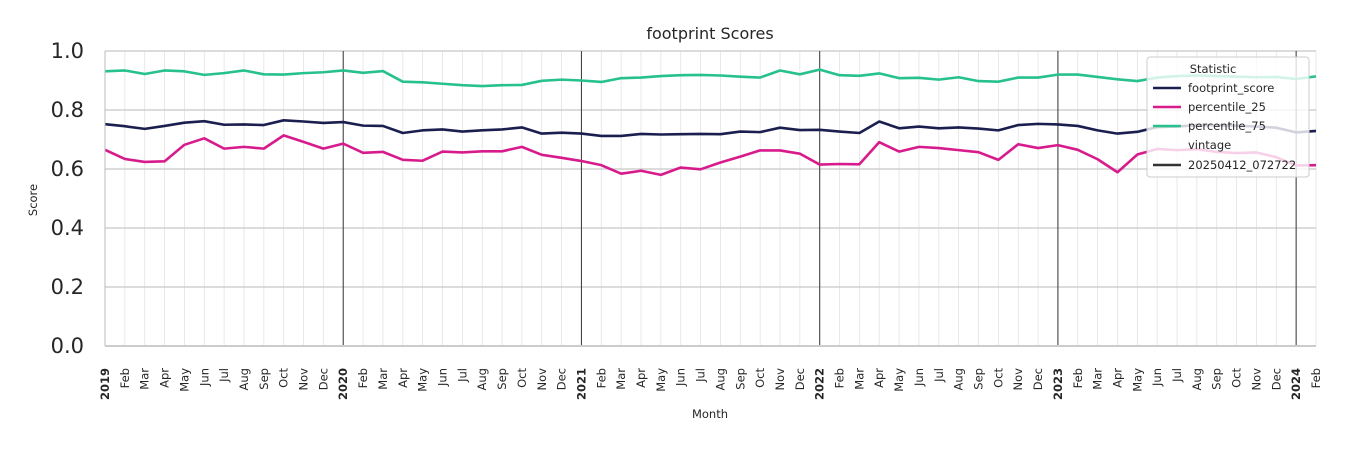 The width and height of the screenshot is (1350, 450). What do you see at coordinates (1227, 107) in the screenshot?
I see `legend-entry-percentile-25: percentile_25` at bounding box center [1227, 107].